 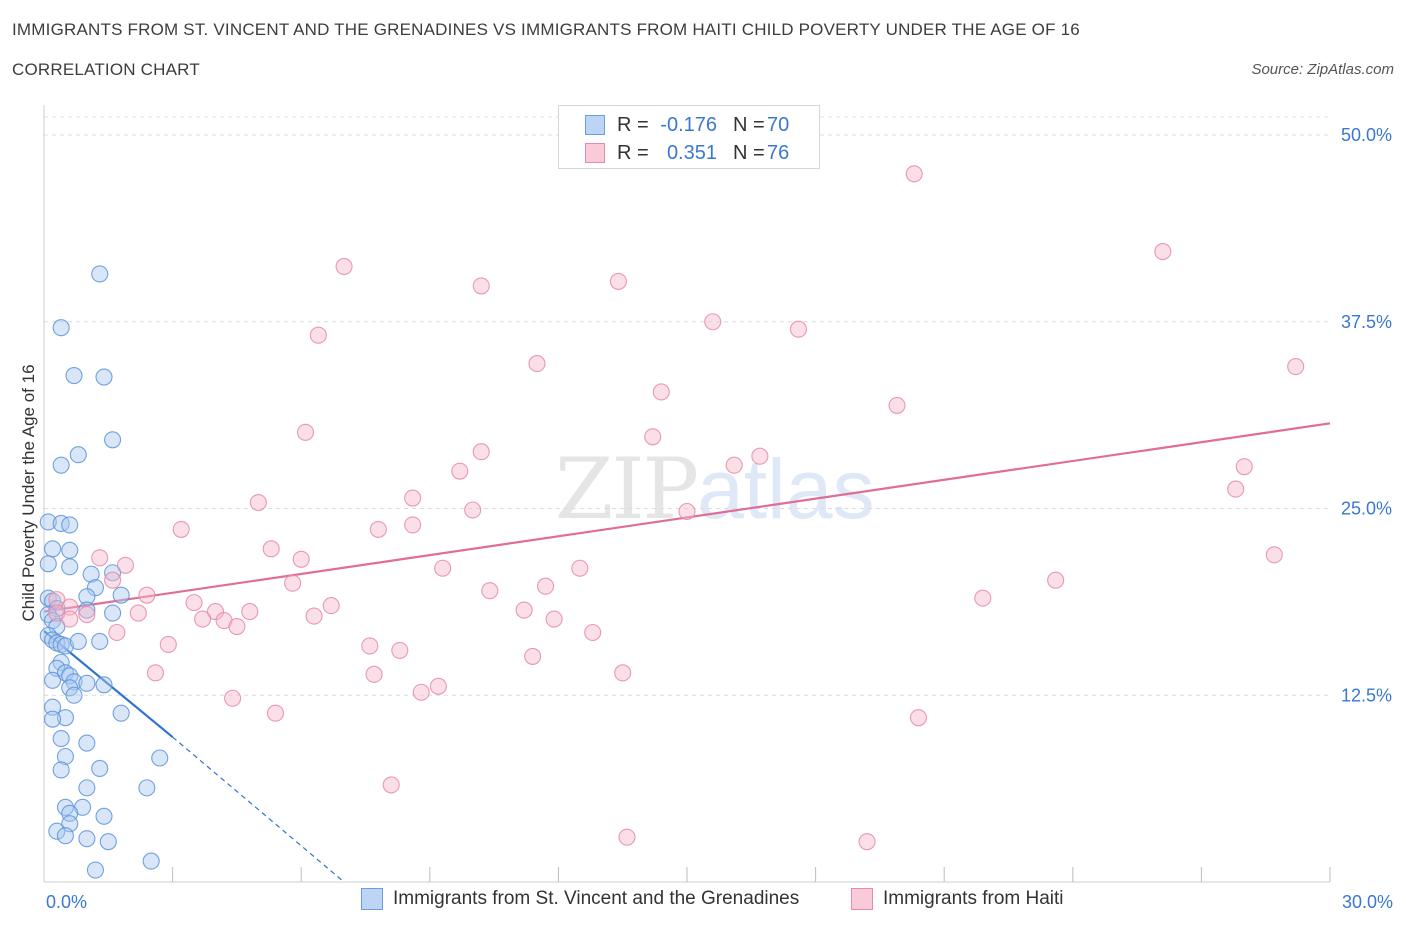 I want to click on stats-legend: R = -0.176 N = 70 R = 0.351 N = 76, so click(x=689, y=137).